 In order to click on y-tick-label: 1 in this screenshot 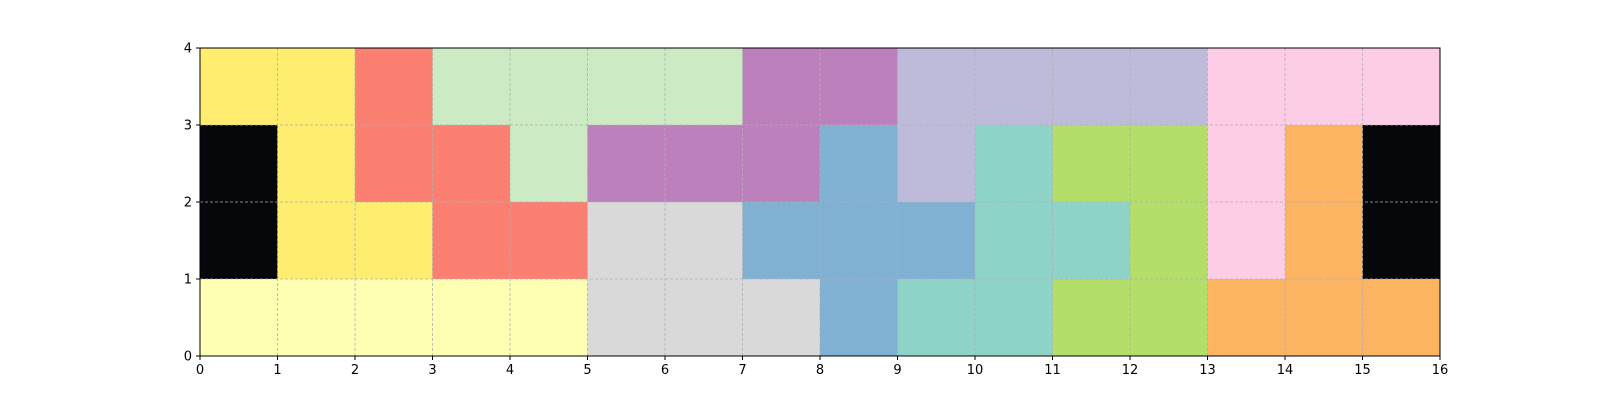, I will do `click(188, 280)`.